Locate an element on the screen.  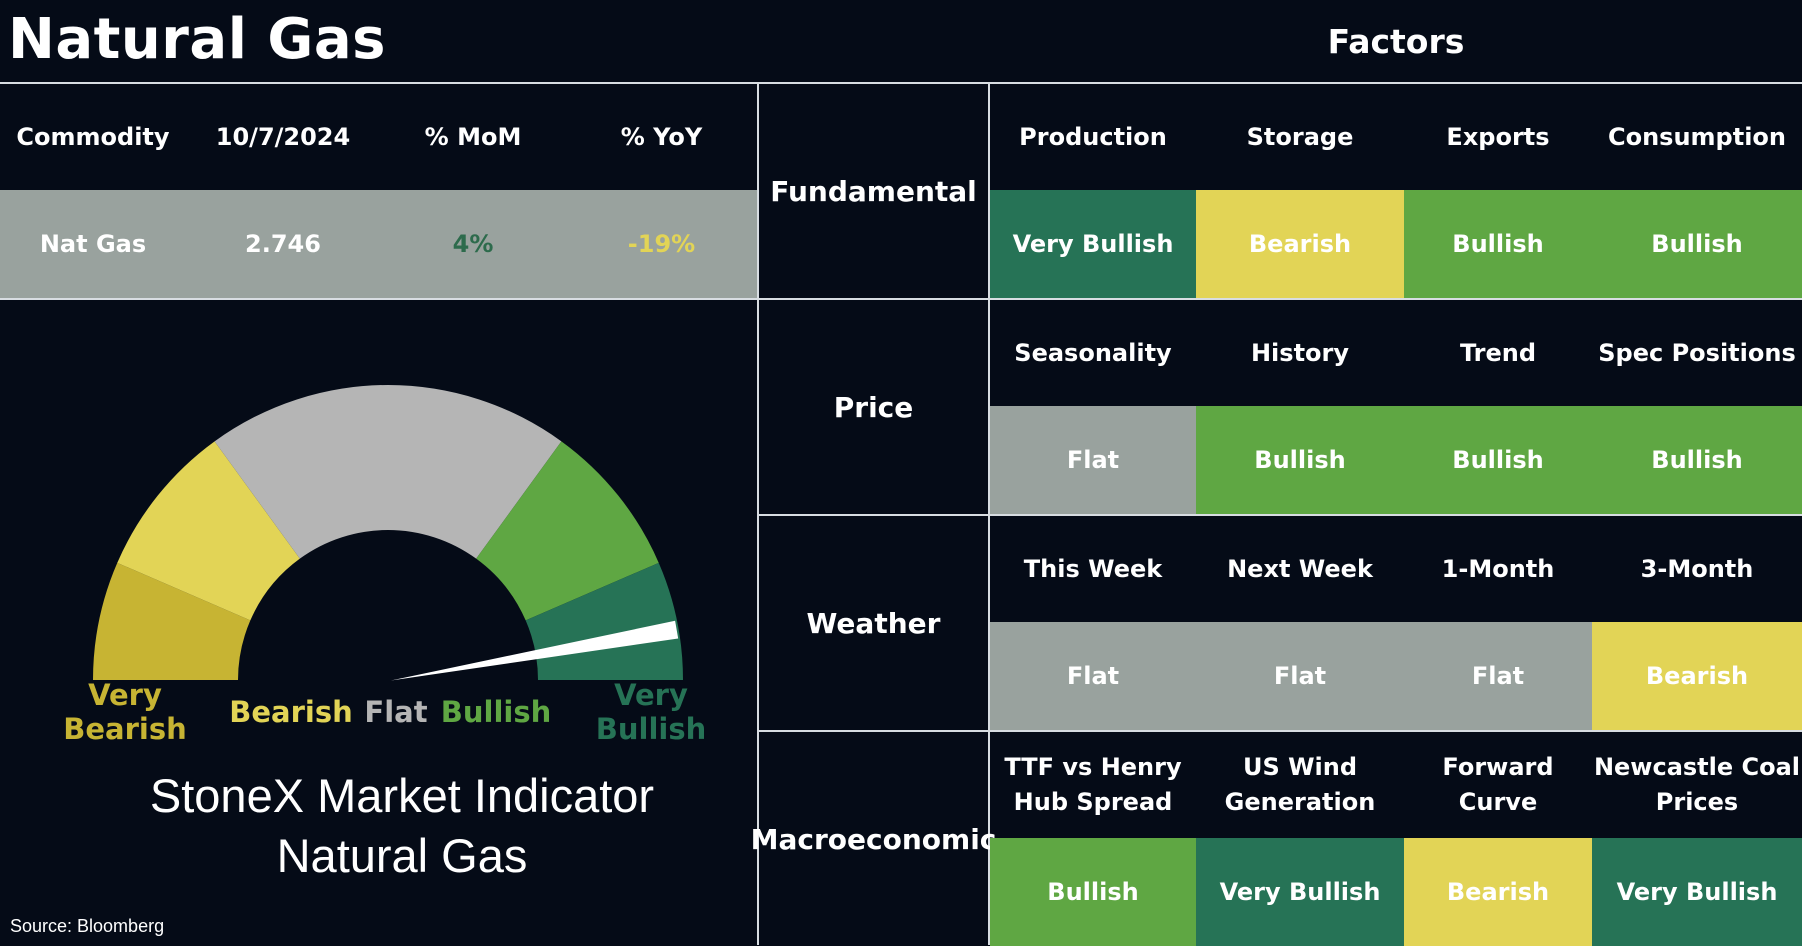
factor-header-line: Generation is located at coordinates (1300, 802).